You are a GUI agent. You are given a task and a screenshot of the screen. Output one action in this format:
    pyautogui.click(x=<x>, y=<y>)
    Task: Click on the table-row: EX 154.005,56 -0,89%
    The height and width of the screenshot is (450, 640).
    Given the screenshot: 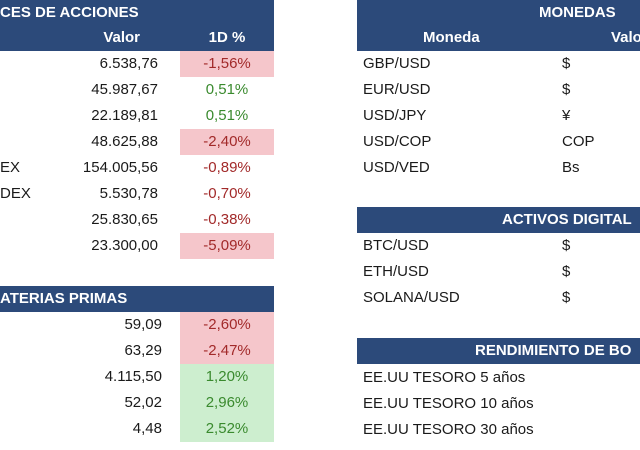 What is the action you would take?
    pyautogui.click(x=320, y=168)
    